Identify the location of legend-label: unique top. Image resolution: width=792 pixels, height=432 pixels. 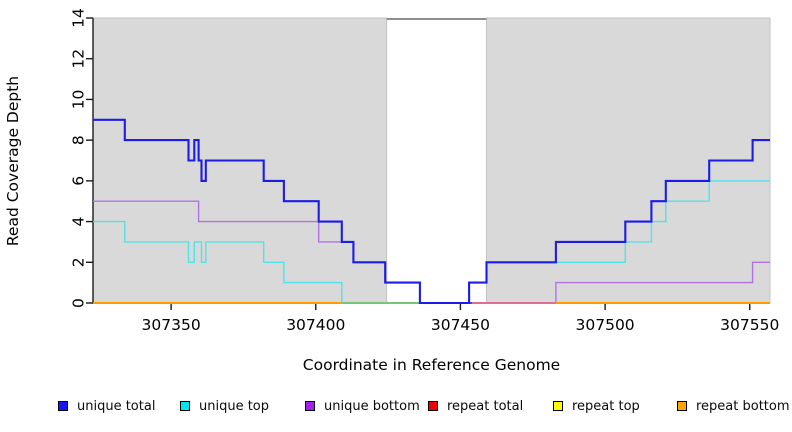
(234, 406).